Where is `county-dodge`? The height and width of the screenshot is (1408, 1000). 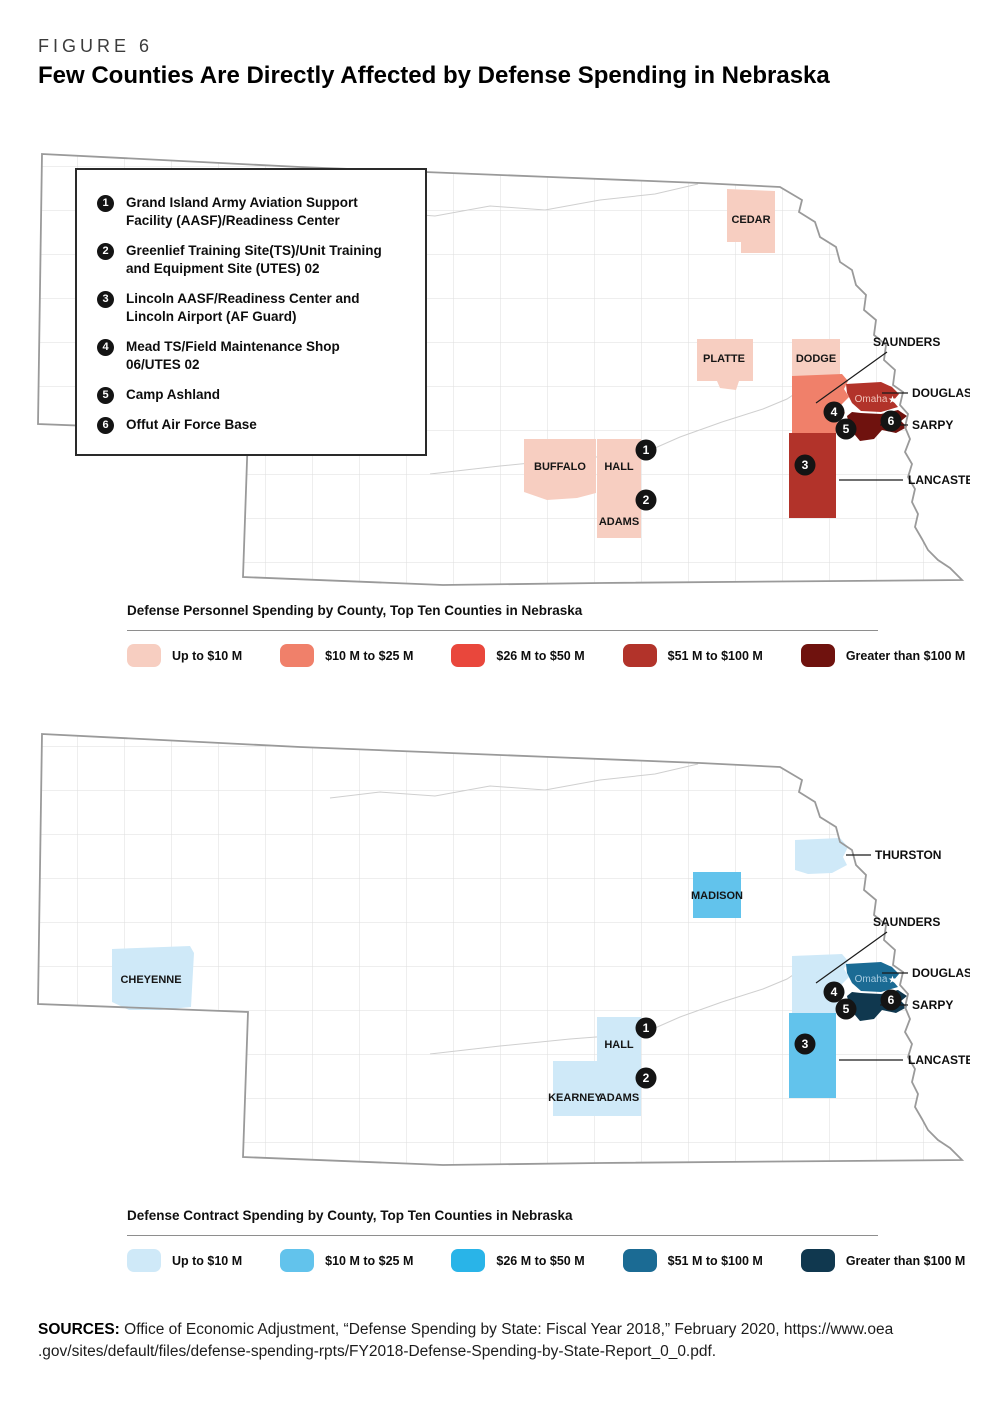 county-dodge is located at coordinates (816, 357).